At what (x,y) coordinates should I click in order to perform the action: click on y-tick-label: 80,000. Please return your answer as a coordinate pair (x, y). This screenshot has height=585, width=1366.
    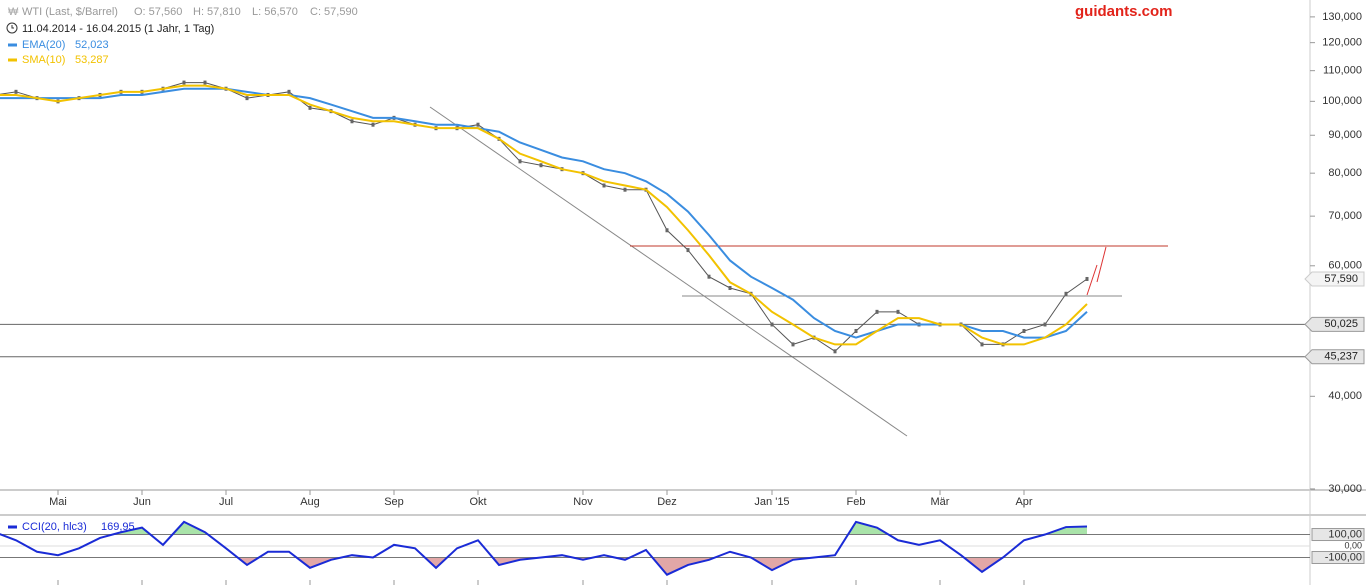
    Looking at the image, I should click on (1345, 173).